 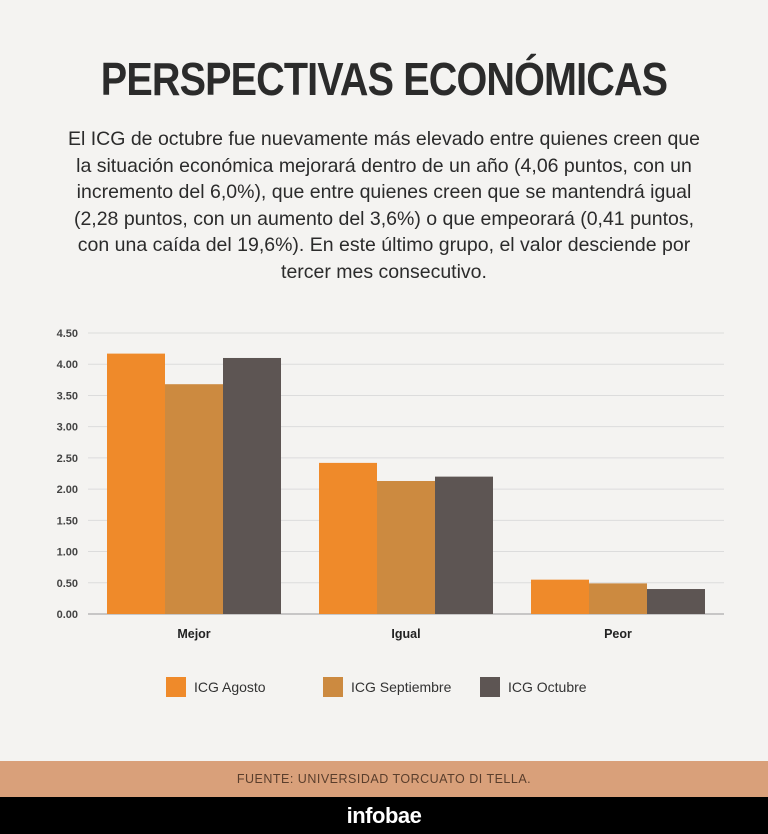 I want to click on legend-item-agosto: ICG Agosto, so click(x=216, y=687).